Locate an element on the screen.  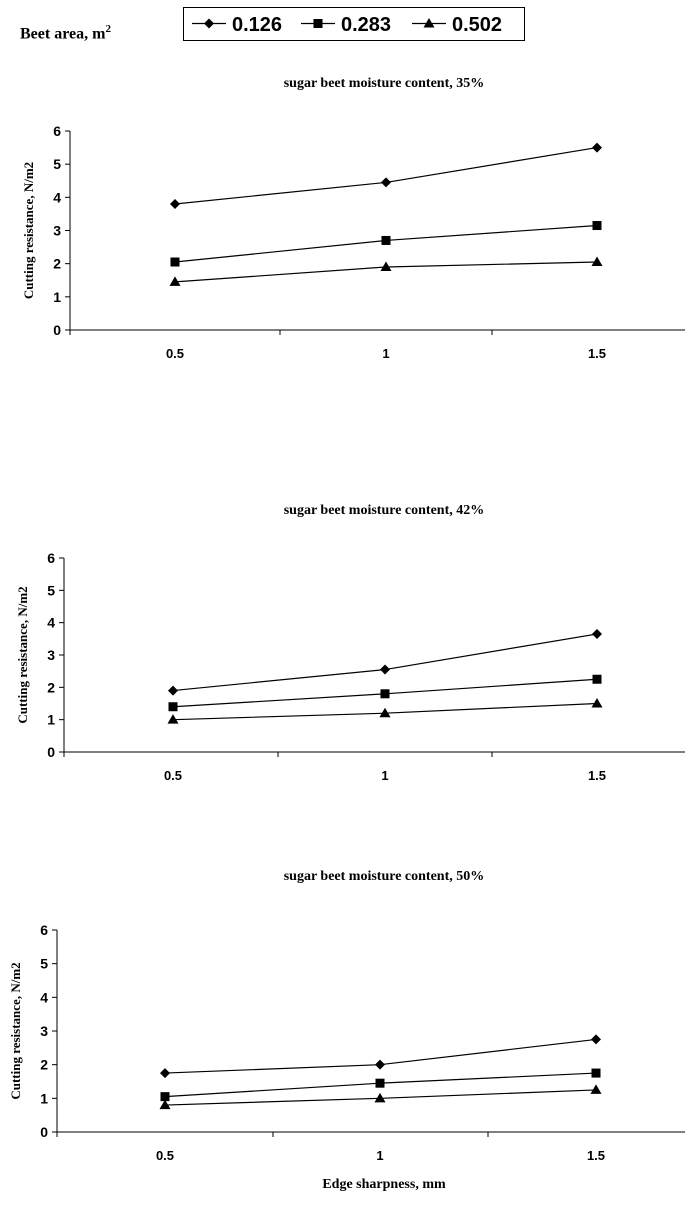
legend-label: 0.502 is located at coordinates (477, 25).